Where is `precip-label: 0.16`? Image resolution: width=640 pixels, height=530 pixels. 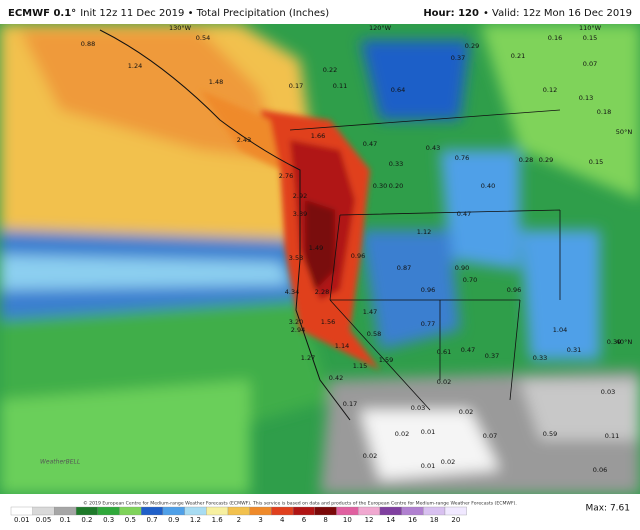 precip-label: 0.16 is located at coordinates (555, 38).